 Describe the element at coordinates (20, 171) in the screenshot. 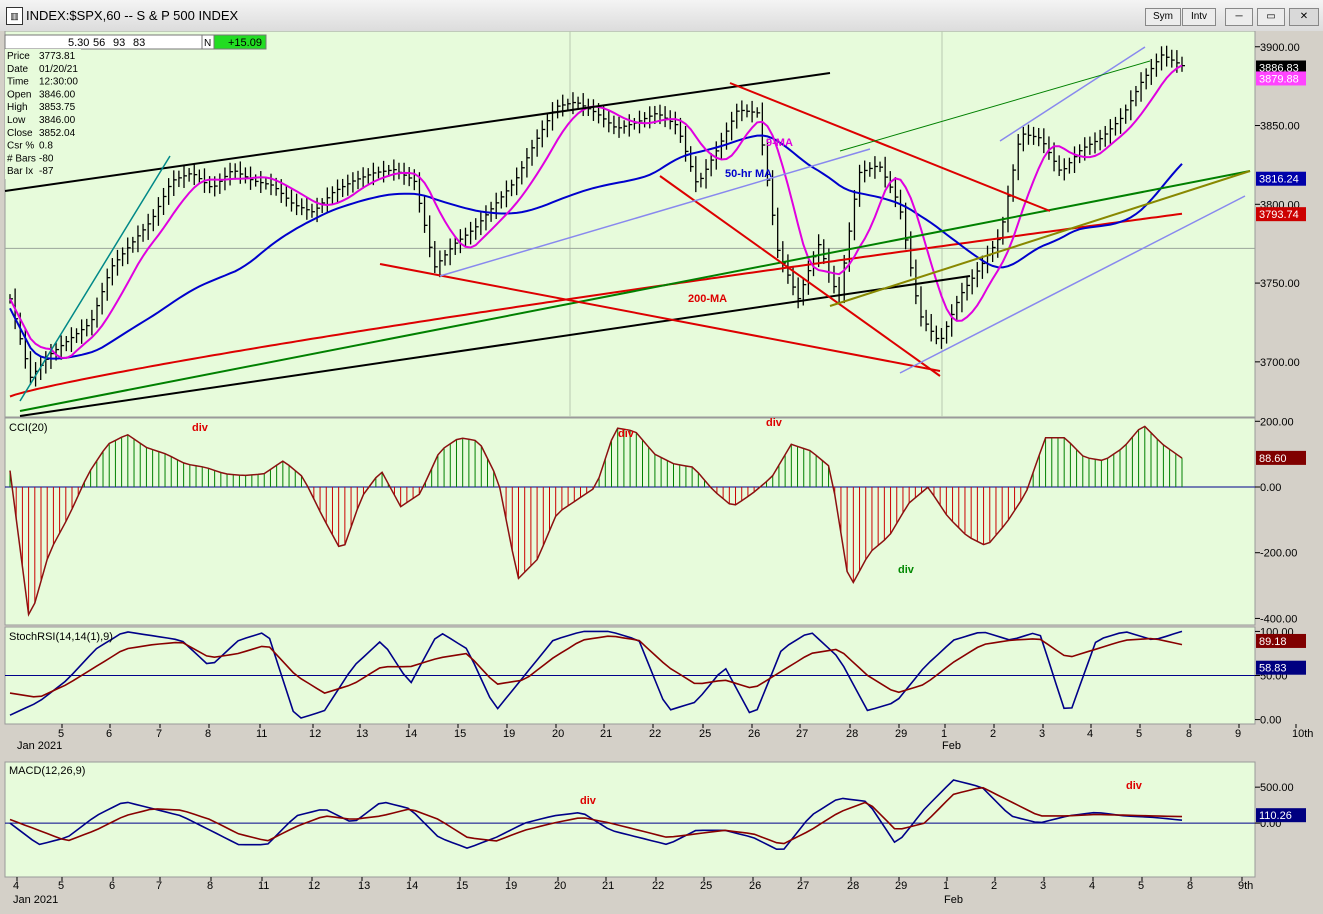

I see `info-label: Bar Ix` at that location.